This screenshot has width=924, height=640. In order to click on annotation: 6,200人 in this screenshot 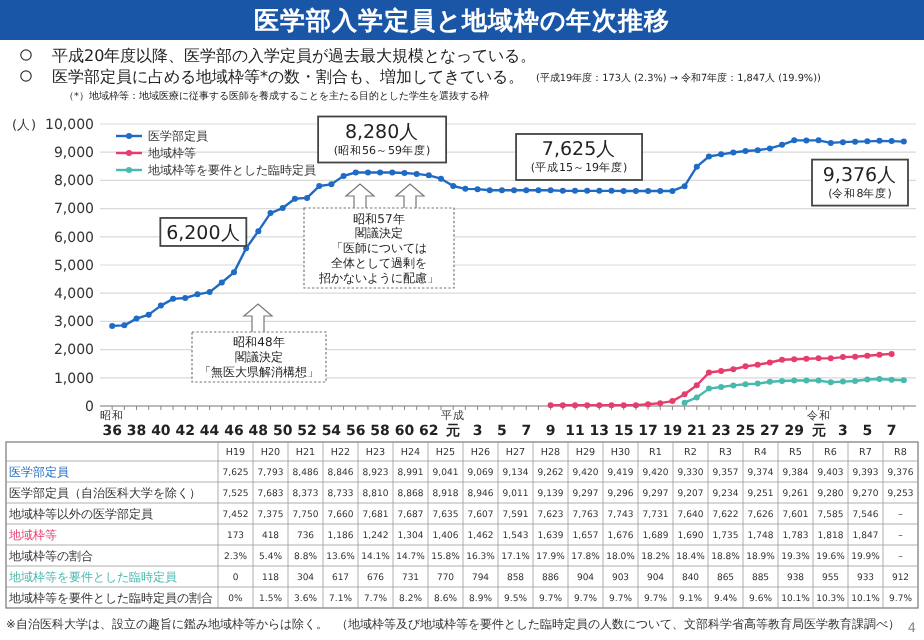, I will do `click(203, 233)`.